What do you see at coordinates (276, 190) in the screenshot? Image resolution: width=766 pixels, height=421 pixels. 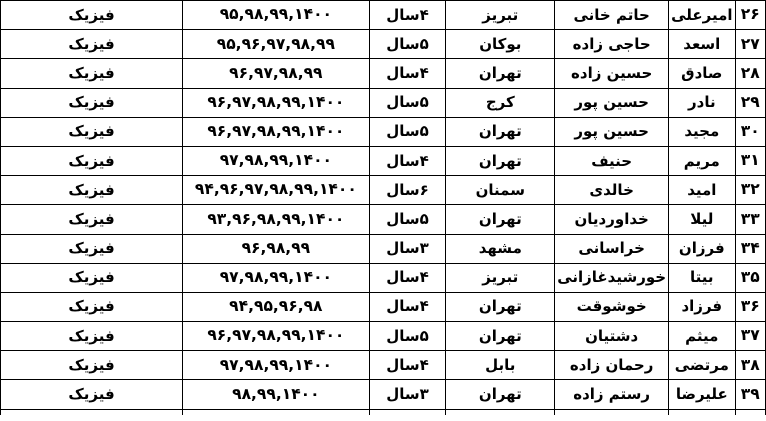 I see `cell-years-list: ۹۴,۹۶,۹۷,۹۸,۹۹,۱۴۰۰` at bounding box center [276, 190].